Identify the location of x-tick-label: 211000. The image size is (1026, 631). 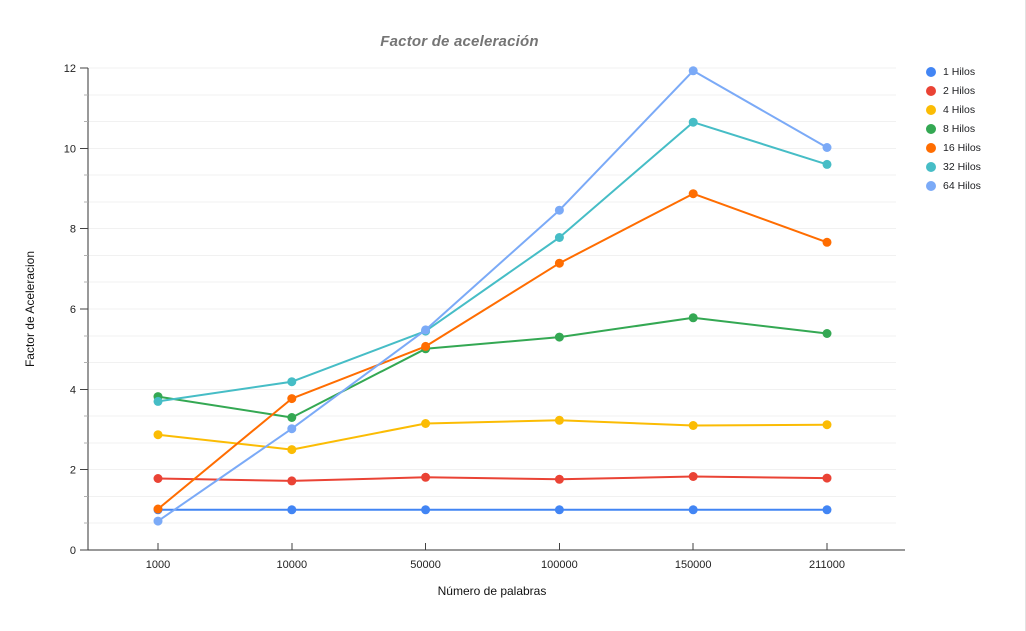
(827, 565).